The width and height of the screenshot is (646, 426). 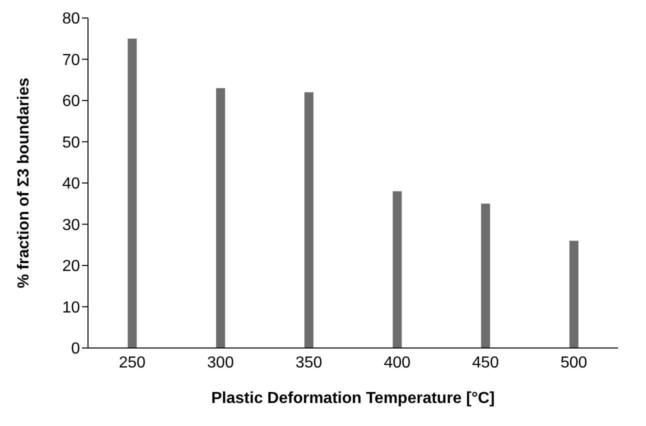 What do you see at coordinates (71, 19) in the screenshot?
I see `y-tick-label: 80` at bounding box center [71, 19].